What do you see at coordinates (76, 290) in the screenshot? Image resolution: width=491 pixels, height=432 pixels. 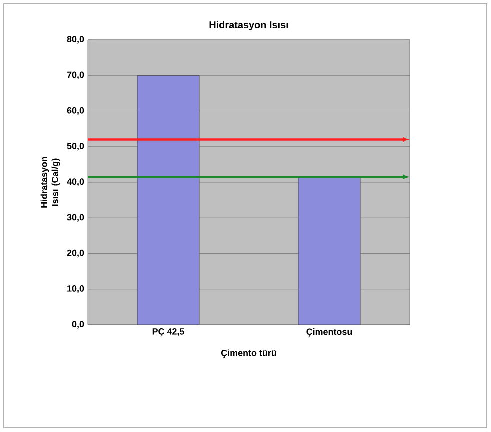 I see `y-tick-label: 10,0` at bounding box center [76, 290].